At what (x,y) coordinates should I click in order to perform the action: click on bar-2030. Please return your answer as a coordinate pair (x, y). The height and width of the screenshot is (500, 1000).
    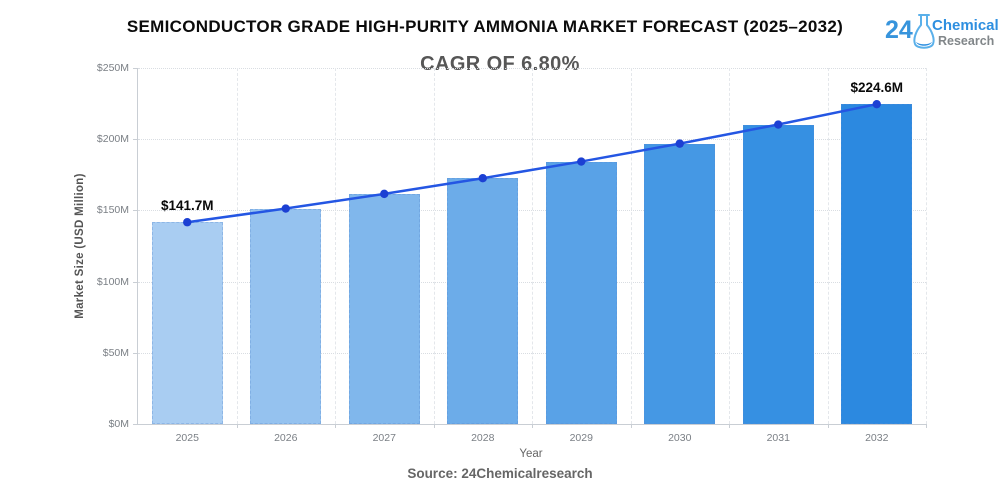
    Looking at the image, I should click on (680, 283).